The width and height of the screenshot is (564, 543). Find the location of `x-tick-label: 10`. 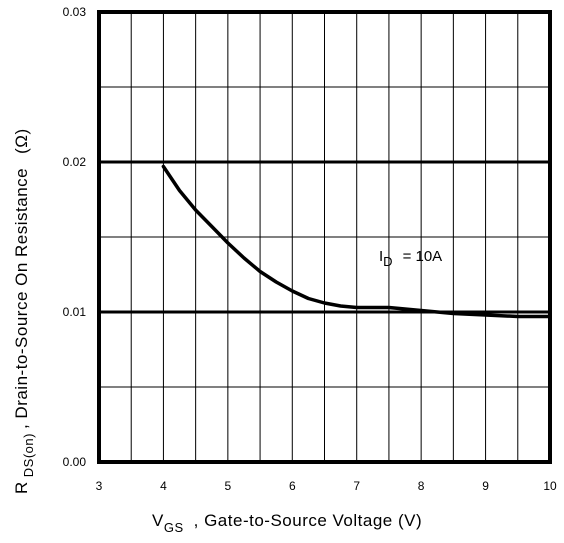

x-tick-label: 10 is located at coordinates (550, 486).